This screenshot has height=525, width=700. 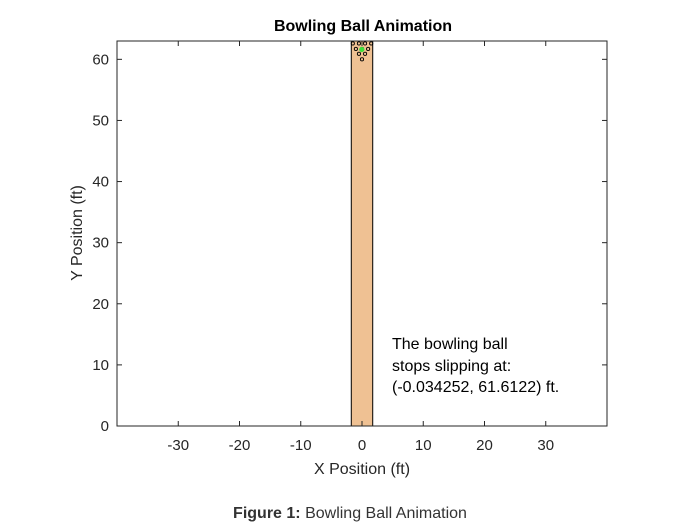 What do you see at coordinates (362, 49) in the screenshot?
I see `ball-marker` at bounding box center [362, 49].